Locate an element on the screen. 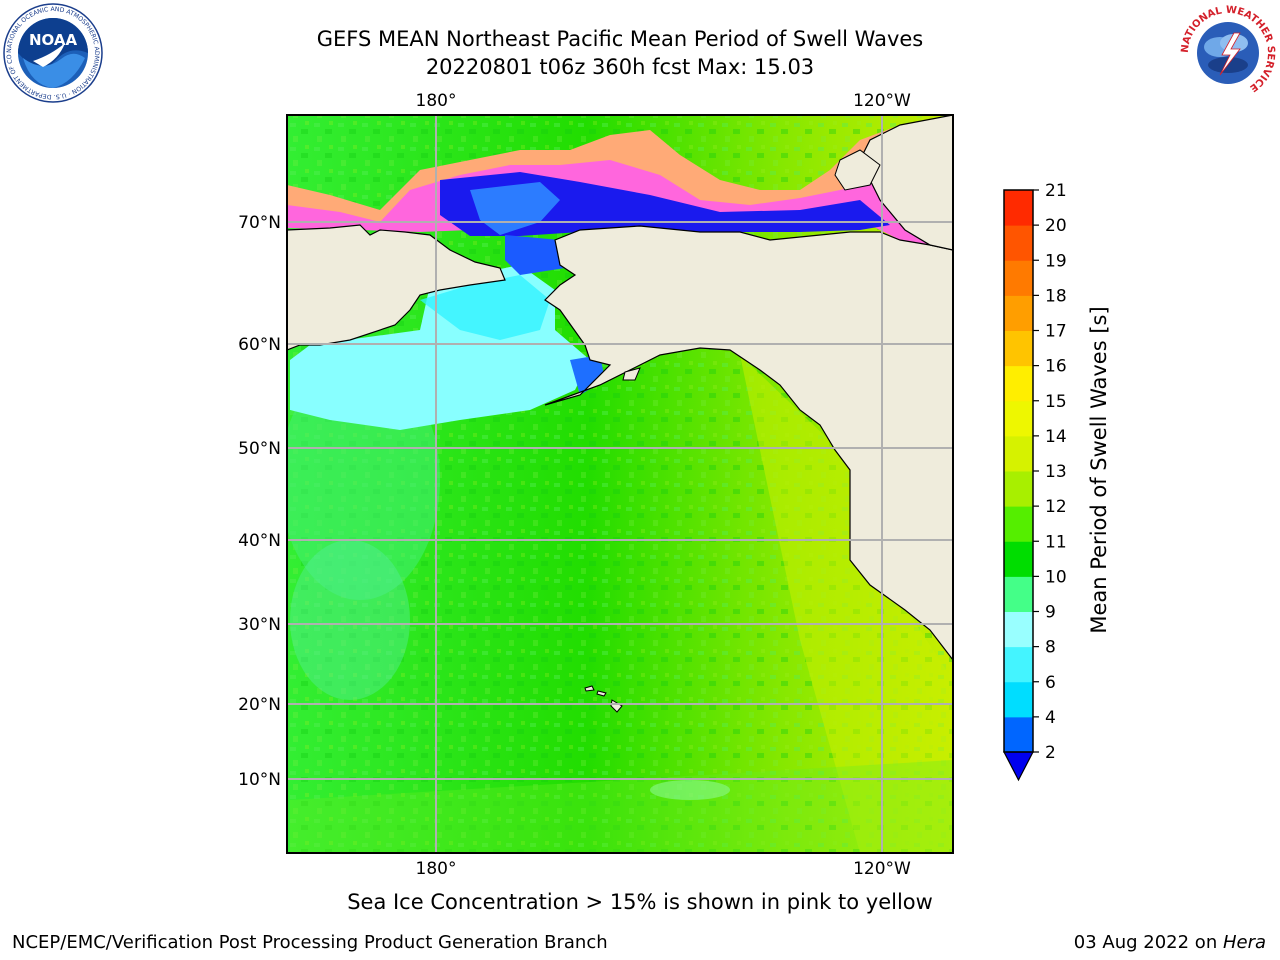 This screenshot has width=1280, height=960. lon-label-bottom-180: 180° is located at coordinates (436, 869).